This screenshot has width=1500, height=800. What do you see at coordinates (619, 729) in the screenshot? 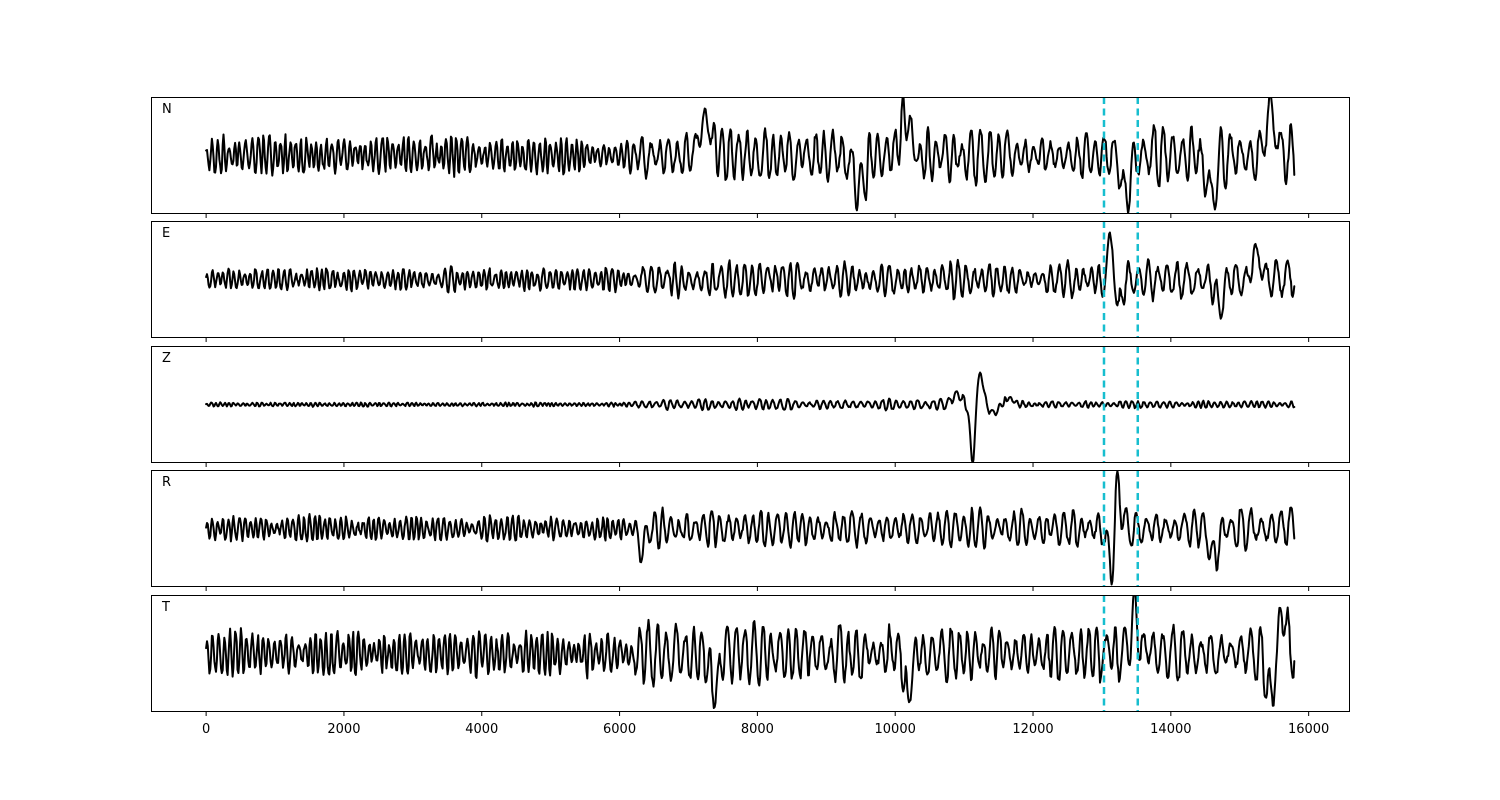
I see `x-tick-label: 6000` at bounding box center [619, 729].